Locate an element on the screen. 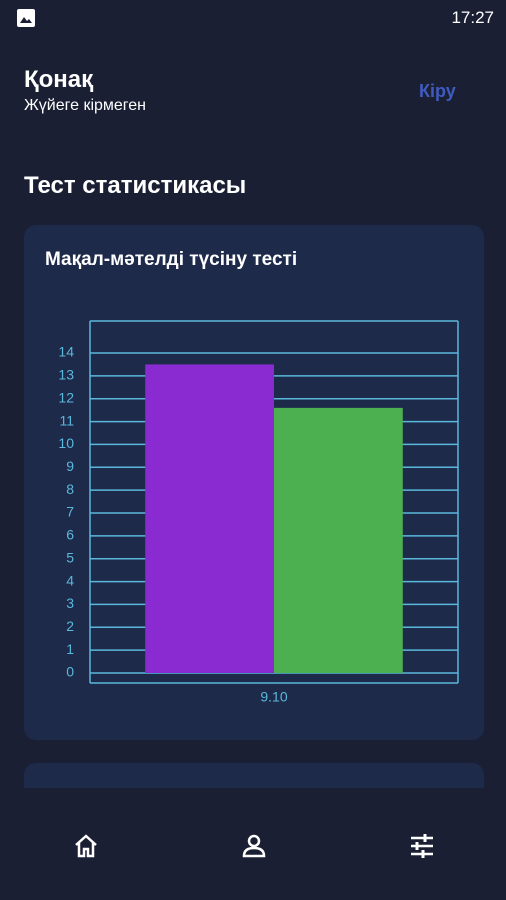 Image resolution: width=506 pixels, height=900 pixels. y-tick-label: 3 is located at coordinates (70, 603).